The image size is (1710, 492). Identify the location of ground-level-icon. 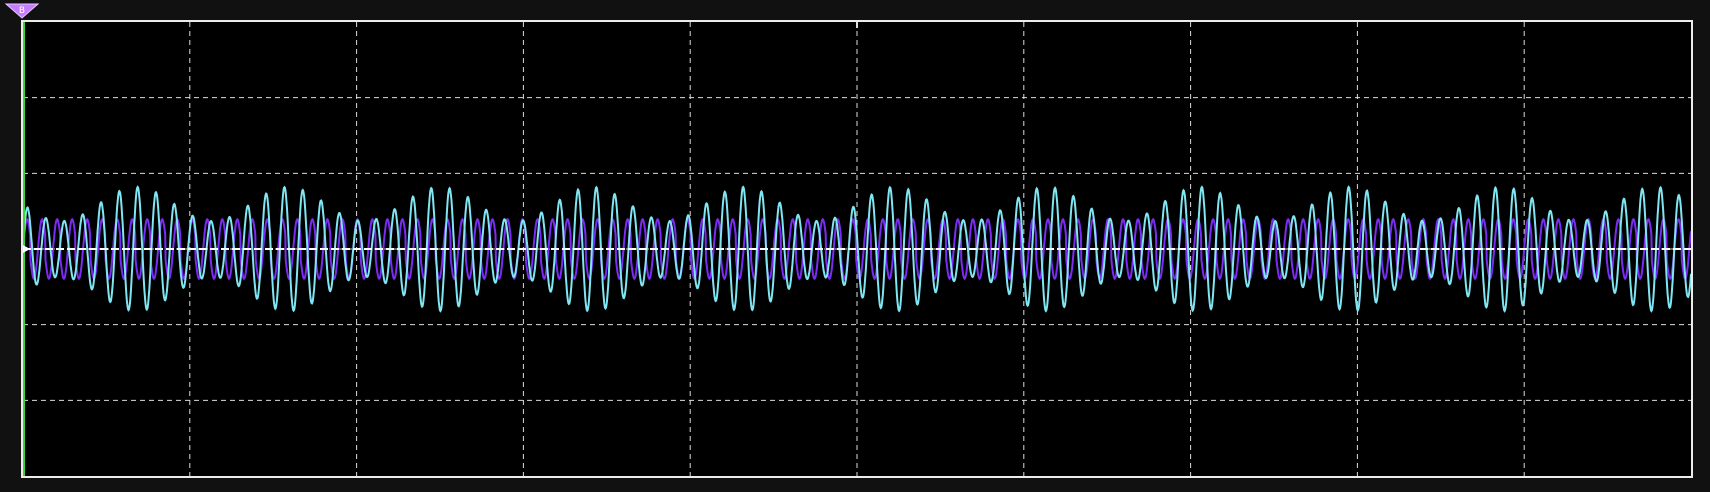
(26, 249).